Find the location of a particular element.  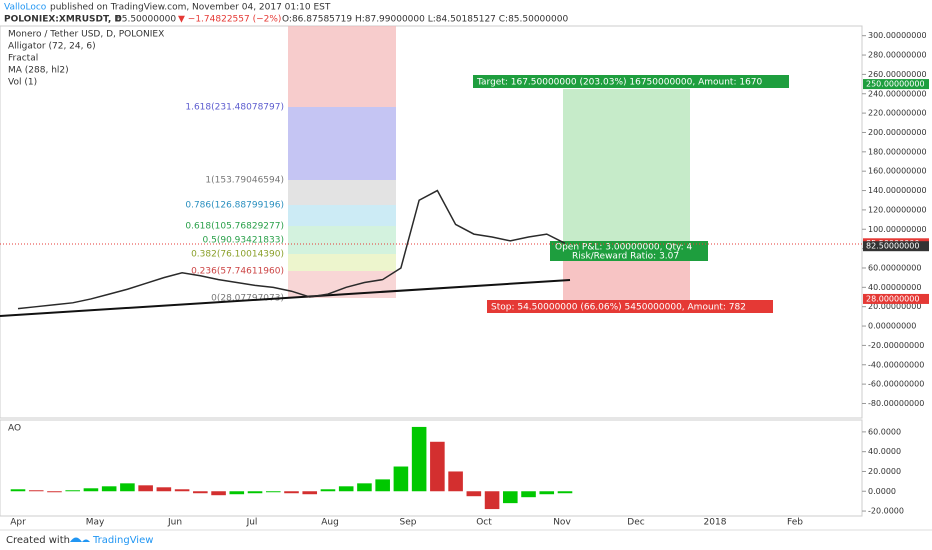

legend-item: Alligator (72, 24, 6) is located at coordinates (52, 47).